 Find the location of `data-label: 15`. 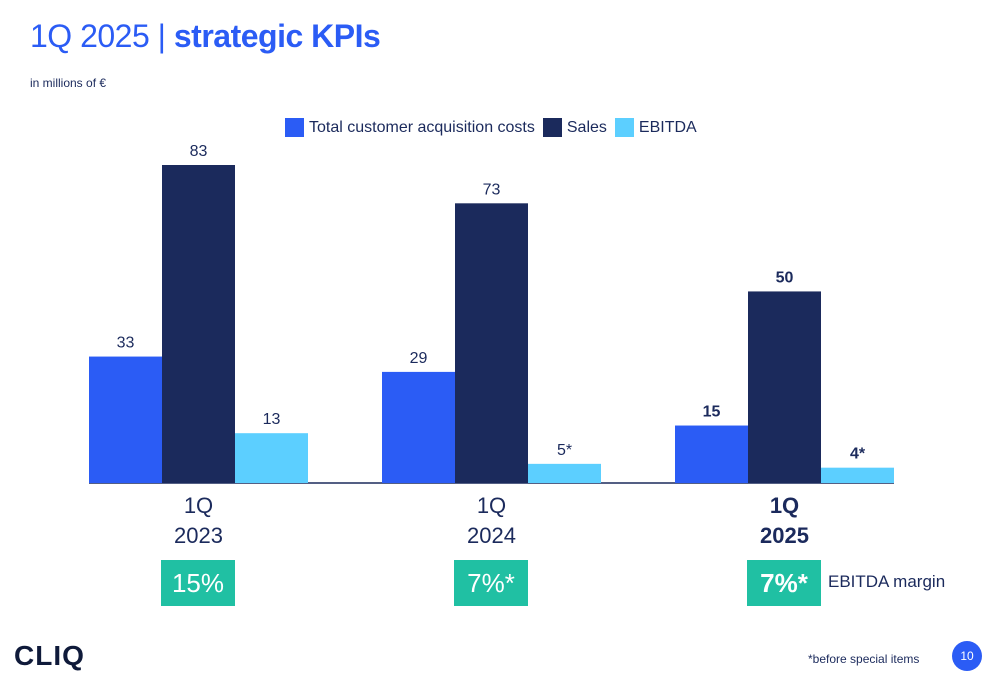

data-label: 15 is located at coordinates (712, 412).